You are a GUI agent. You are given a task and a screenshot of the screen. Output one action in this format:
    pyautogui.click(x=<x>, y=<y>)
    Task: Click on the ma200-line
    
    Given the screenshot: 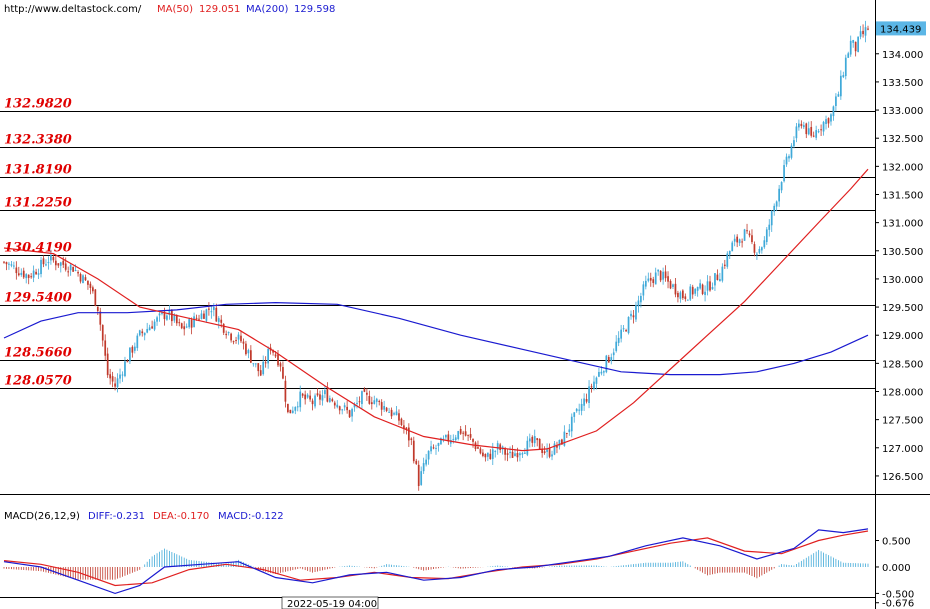 What is the action you would take?
    pyautogui.click(x=436, y=338)
    